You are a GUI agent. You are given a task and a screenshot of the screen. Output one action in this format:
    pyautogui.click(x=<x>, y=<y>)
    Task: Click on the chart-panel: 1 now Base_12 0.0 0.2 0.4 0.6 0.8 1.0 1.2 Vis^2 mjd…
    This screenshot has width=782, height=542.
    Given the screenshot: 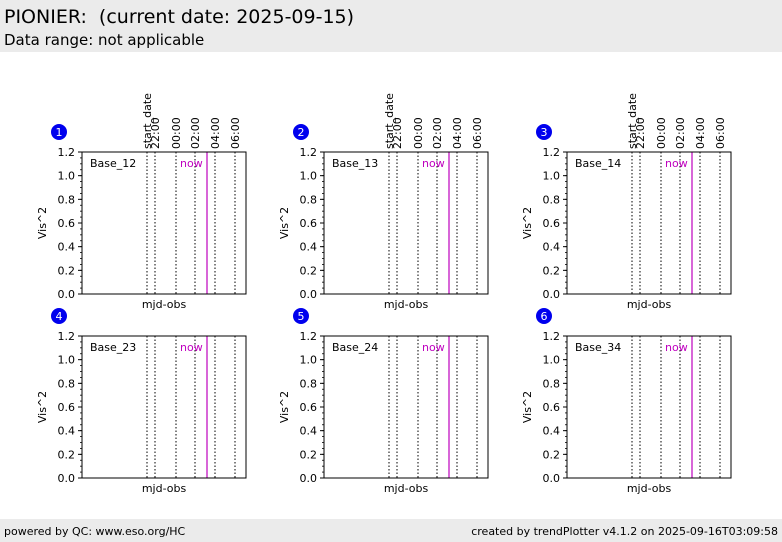 What is the action you would take?
    pyautogui.click(x=141, y=202)
    